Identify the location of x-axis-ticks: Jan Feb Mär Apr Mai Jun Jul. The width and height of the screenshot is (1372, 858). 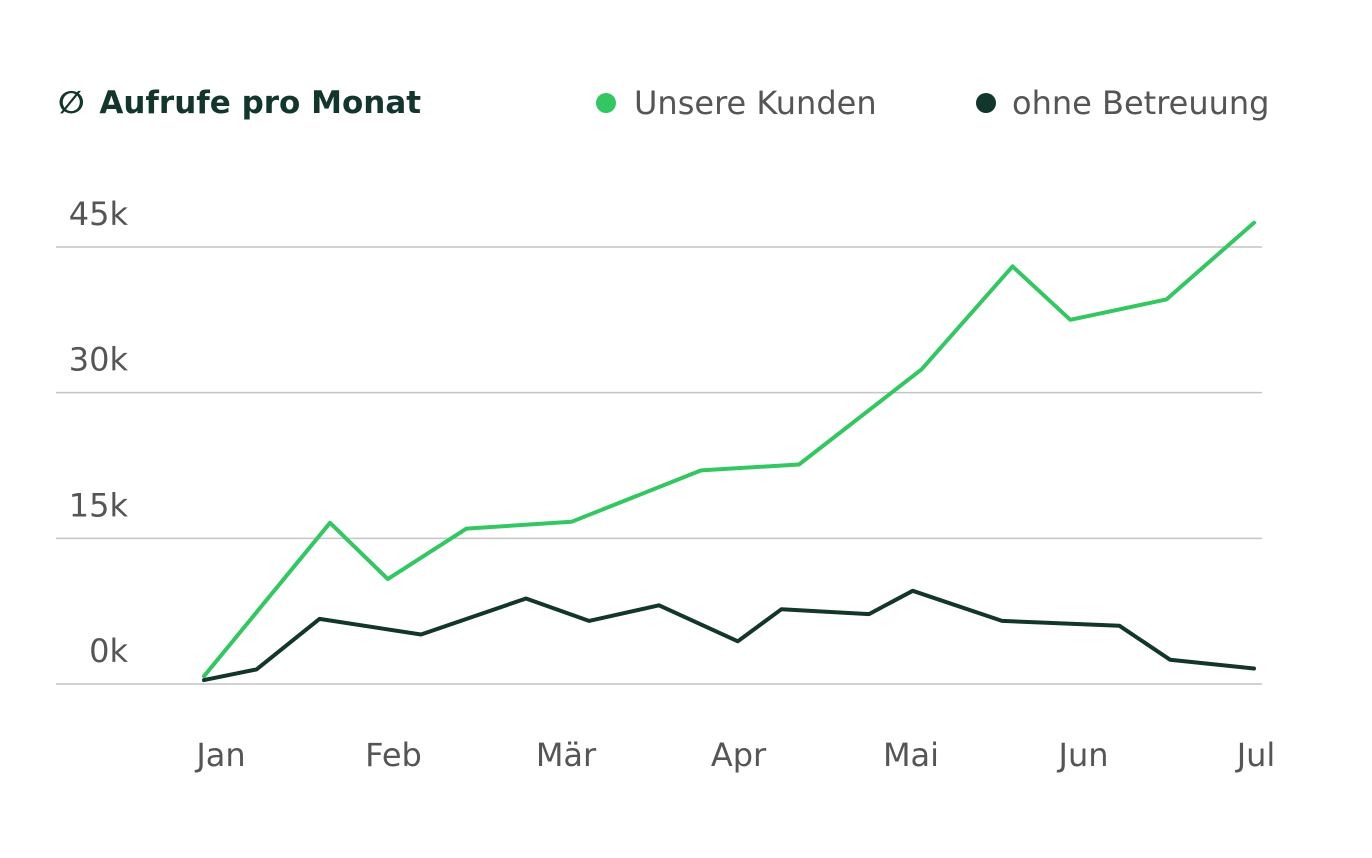
(734, 755).